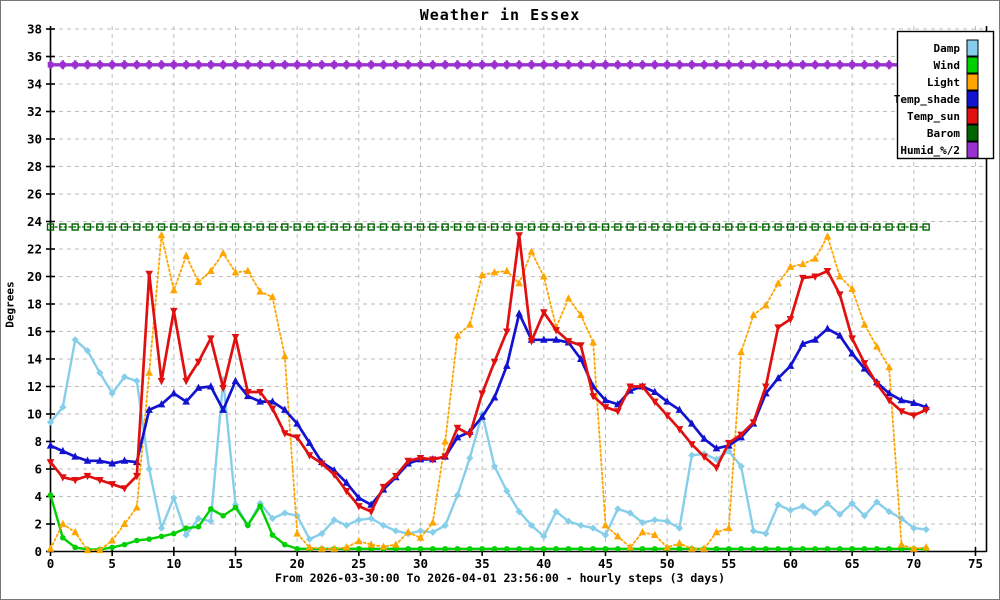  Describe the element at coordinates (913, 563) in the screenshot. I see `x-tick-label: 70` at that location.